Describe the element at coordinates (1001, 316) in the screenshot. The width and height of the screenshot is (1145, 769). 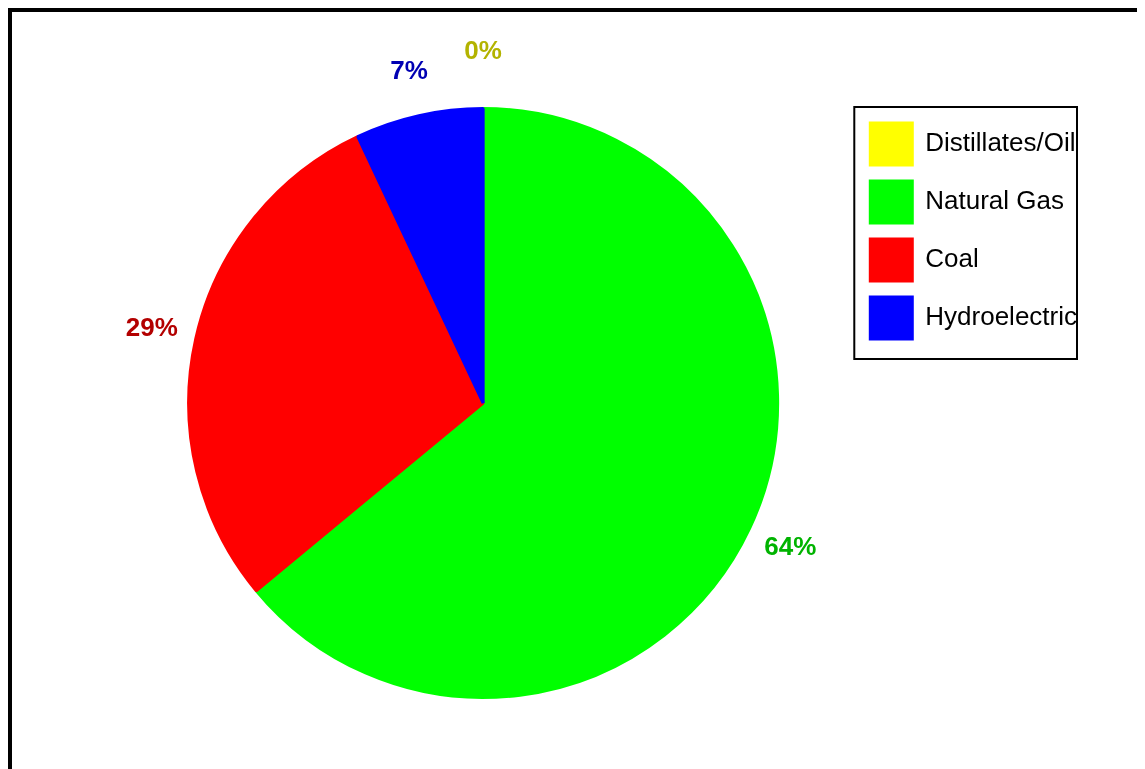
I see `legend-label: Hydroelectric` at that location.